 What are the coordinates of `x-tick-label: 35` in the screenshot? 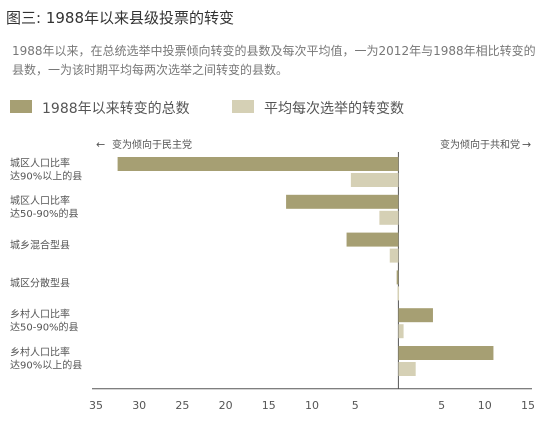 It's located at (96, 405).